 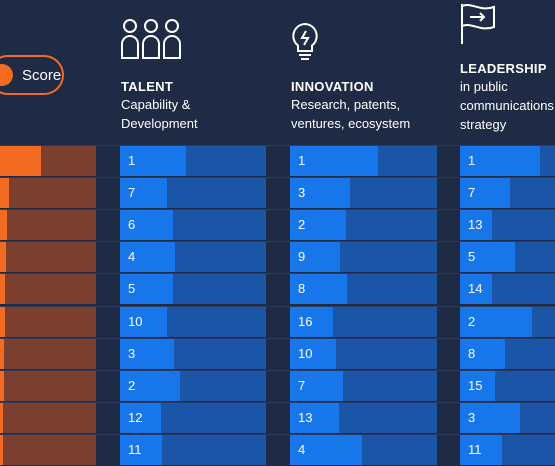 I want to click on leadership-cell: 2, so click(x=507, y=321).